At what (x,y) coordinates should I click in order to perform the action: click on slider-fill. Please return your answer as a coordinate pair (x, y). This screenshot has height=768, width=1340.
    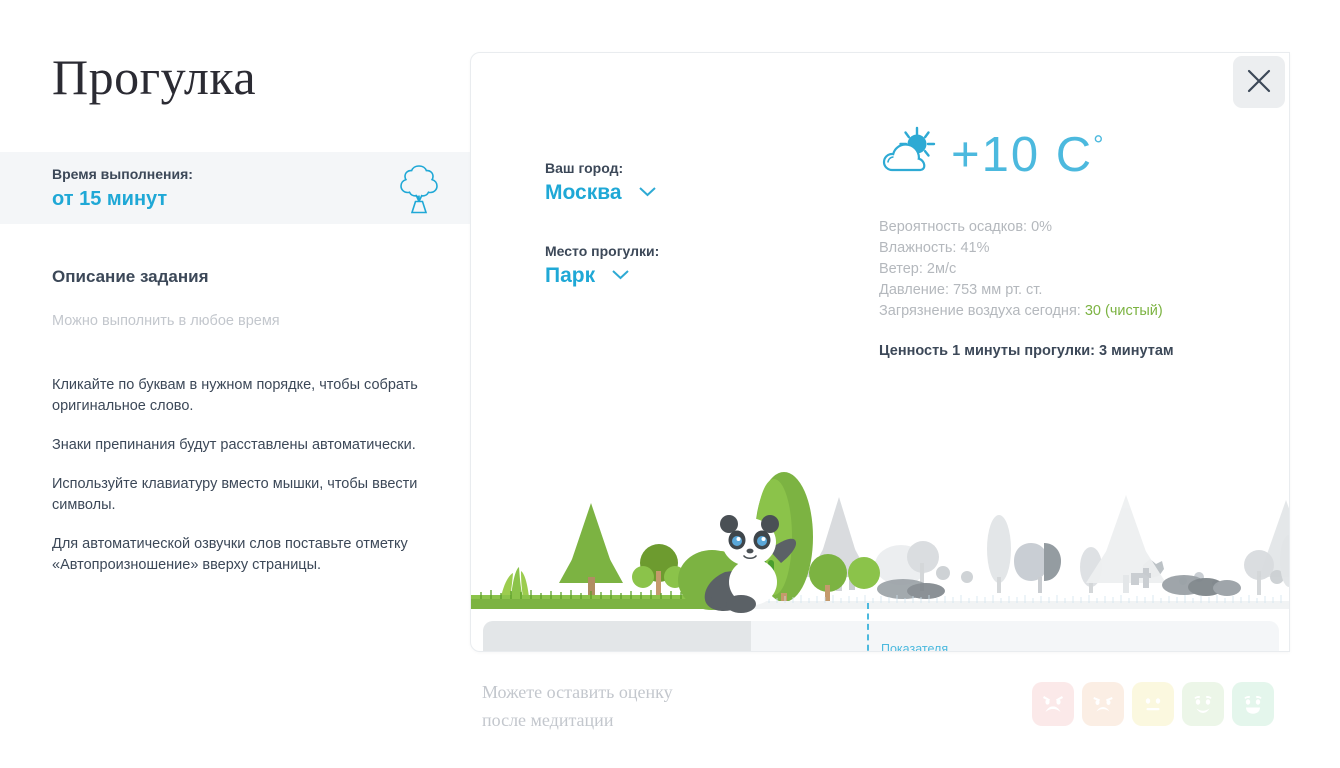
    Looking at the image, I should click on (617, 636).